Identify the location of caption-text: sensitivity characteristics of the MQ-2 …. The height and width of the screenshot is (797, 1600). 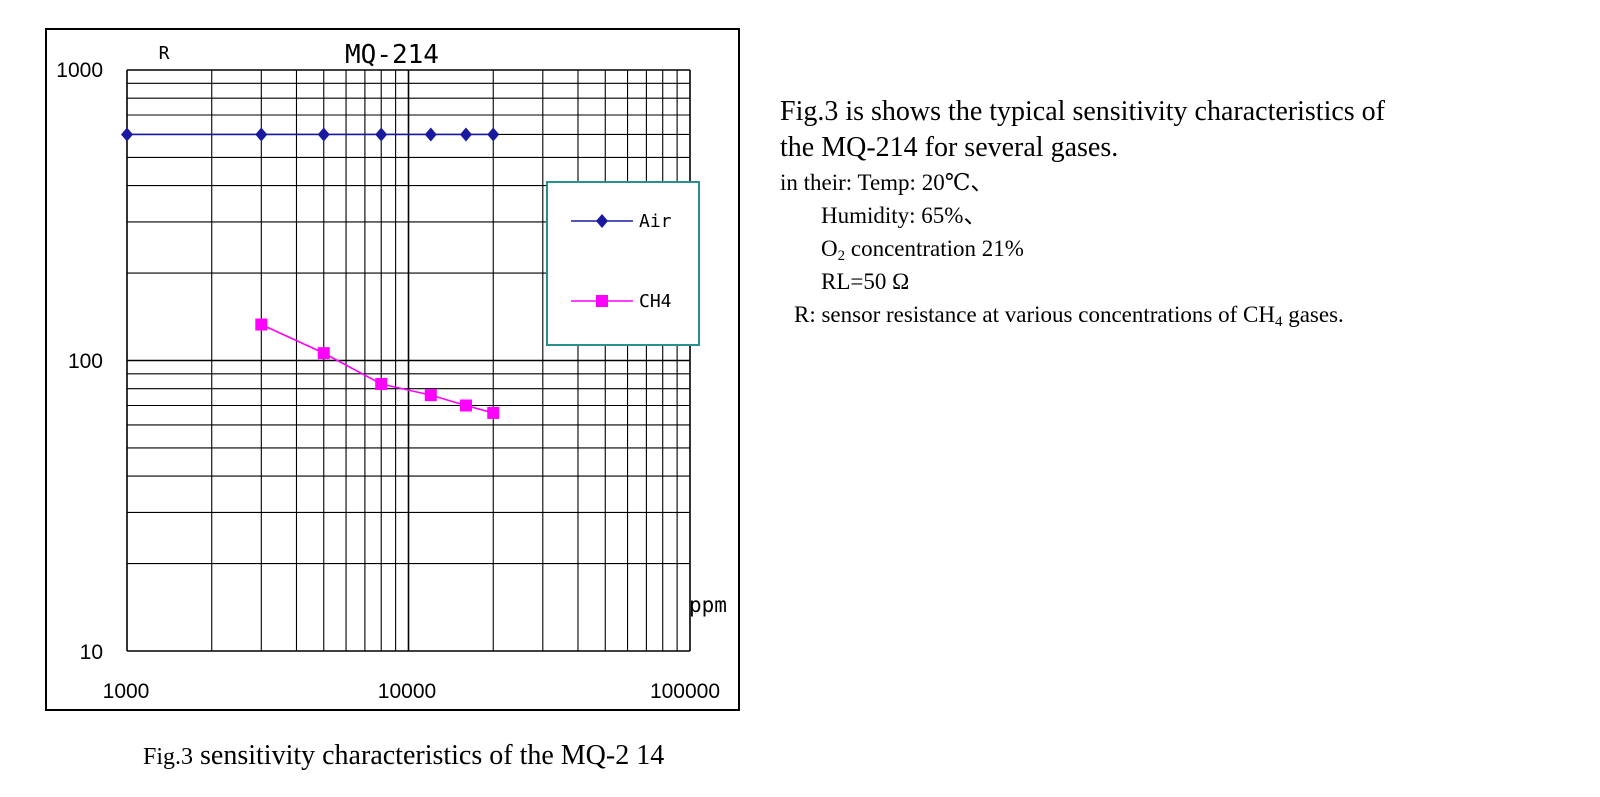
(429, 755).